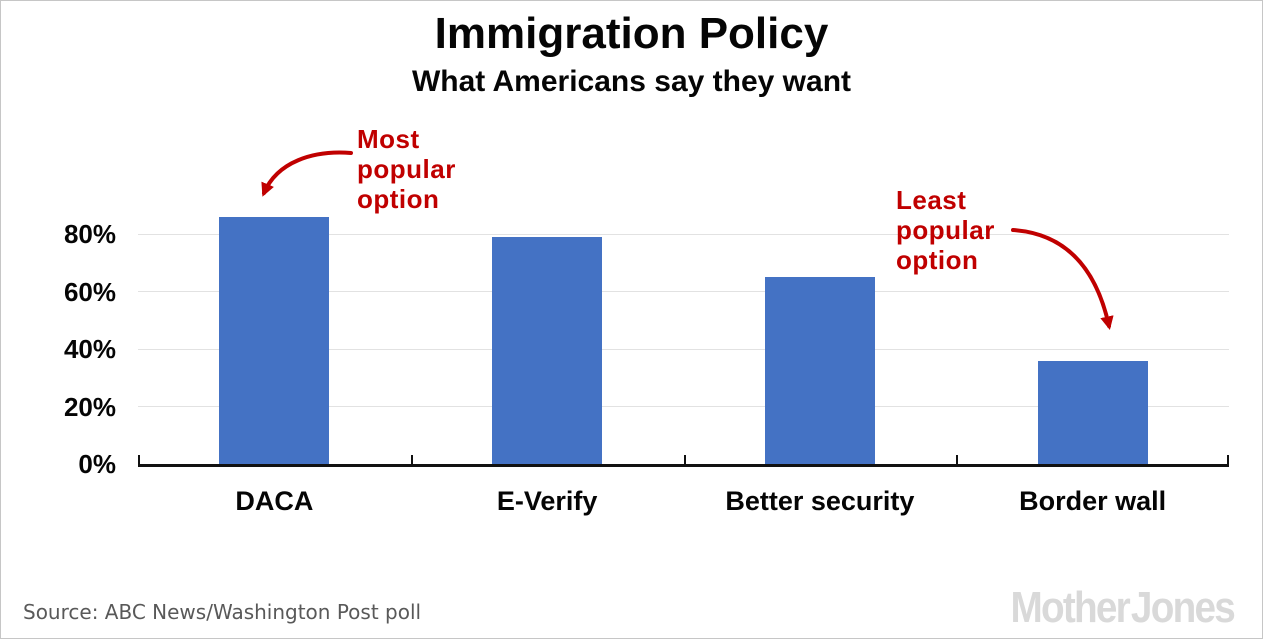 The image size is (1263, 639). What do you see at coordinates (97, 464) in the screenshot?
I see `y-tick-label-0: 0%` at bounding box center [97, 464].